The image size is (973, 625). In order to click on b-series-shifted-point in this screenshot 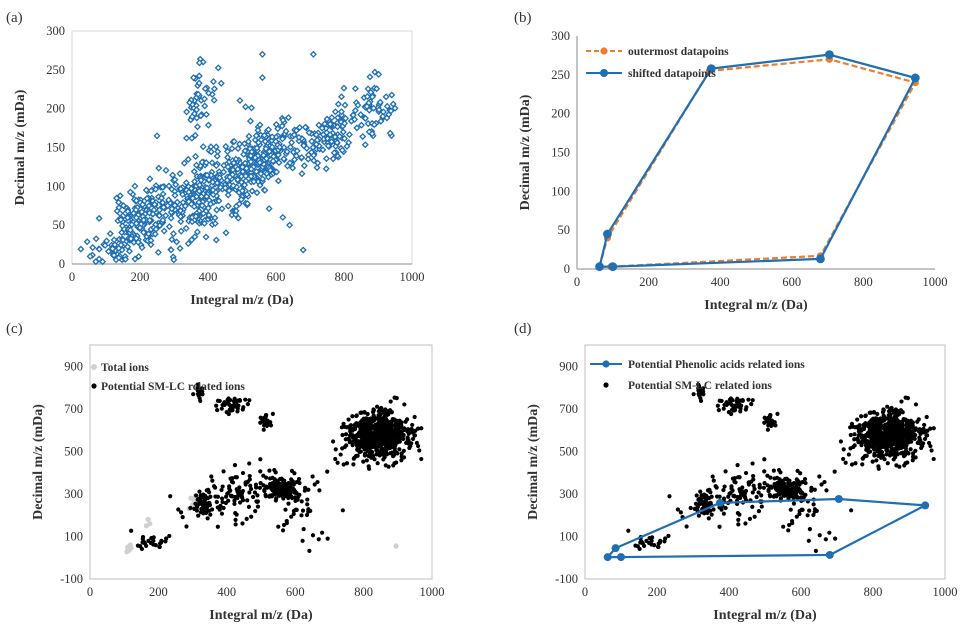, I will do `click(915, 78)`.